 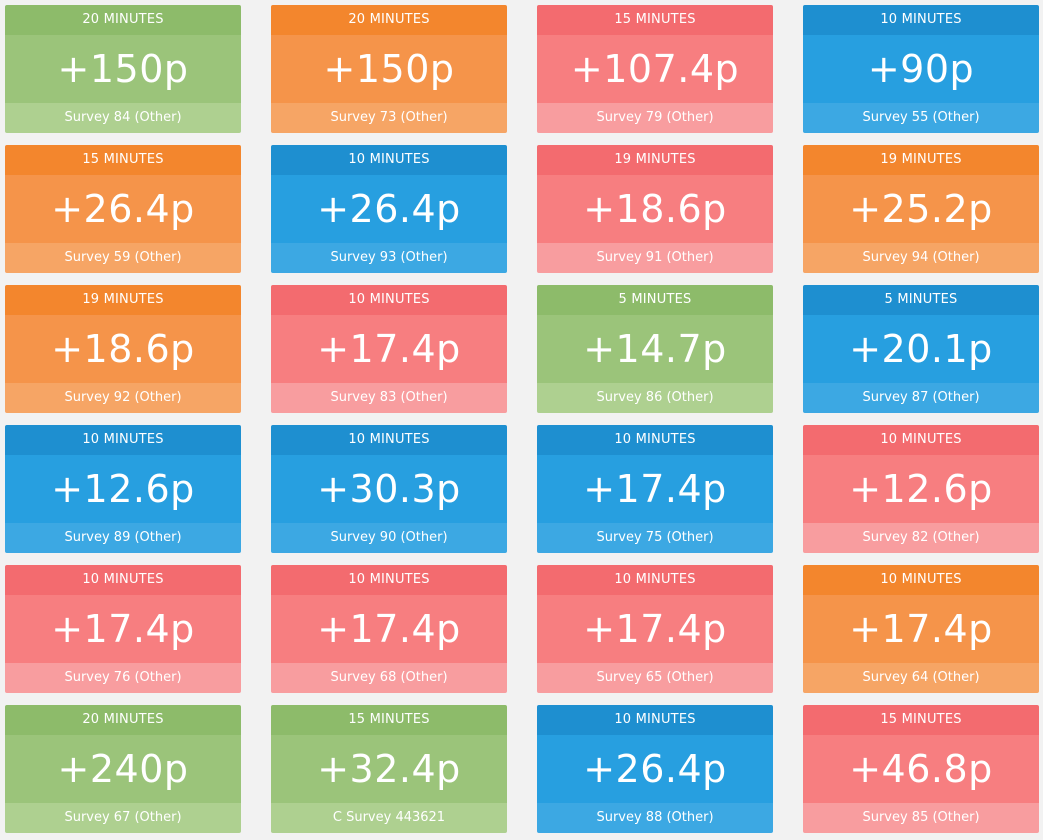 I want to click on survey-card: 10 MINUTES +17.4p Survey 76 (Other), so click(x=123, y=629).